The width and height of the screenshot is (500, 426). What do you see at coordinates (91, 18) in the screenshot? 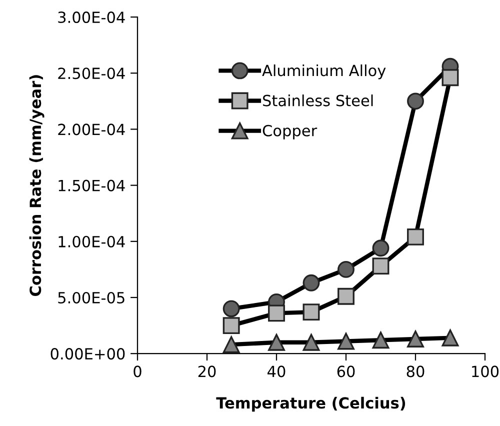
I see `y-tick-label: 3.00E-04` at bounding box center [91, 18].